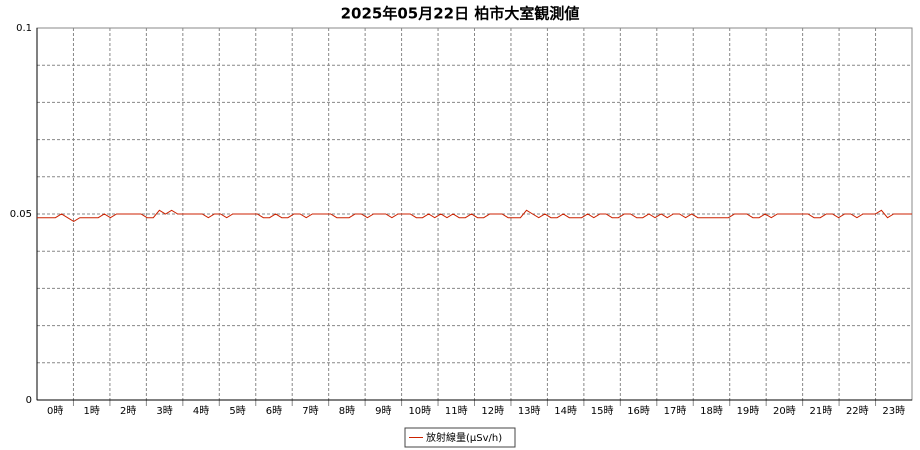  I want to click on x-tick-label: 1時, so click(92, 411).